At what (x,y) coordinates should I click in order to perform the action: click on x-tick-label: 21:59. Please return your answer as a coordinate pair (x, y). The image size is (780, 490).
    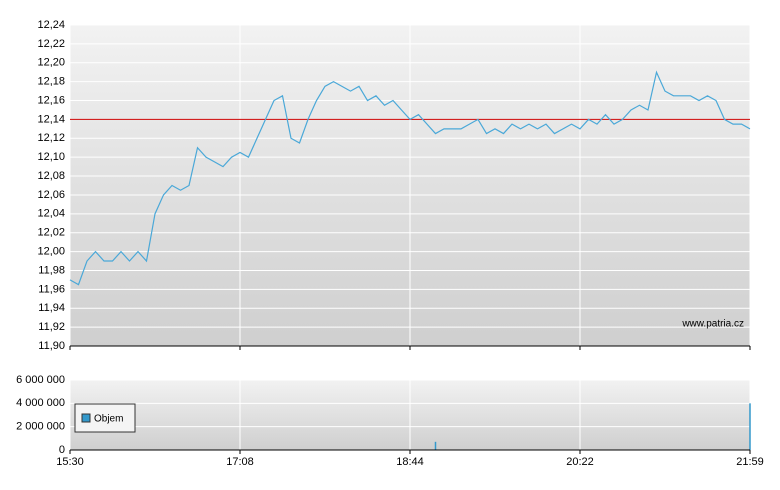
    Looking at the image, I should click on (750, 462).